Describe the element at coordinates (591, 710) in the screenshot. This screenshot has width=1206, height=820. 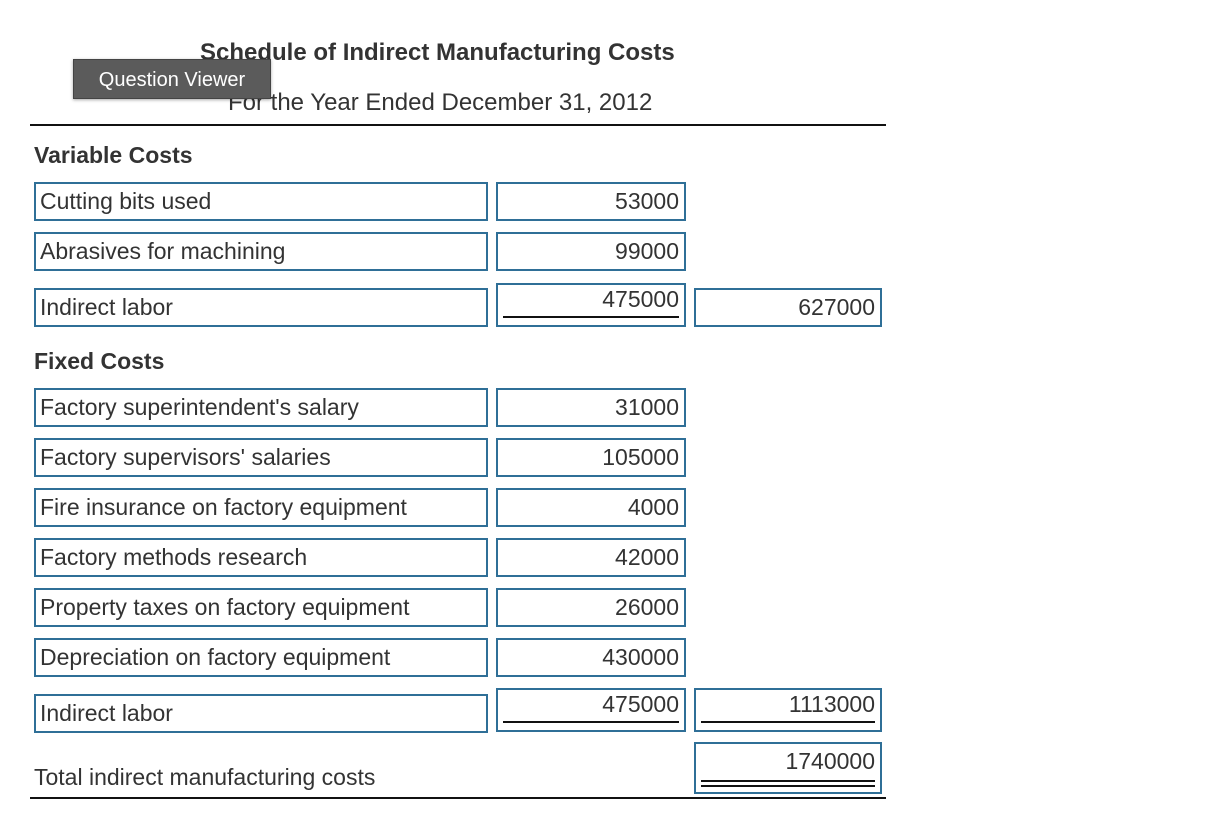
I see `fixed-row-amount-7: 475000` at that location.